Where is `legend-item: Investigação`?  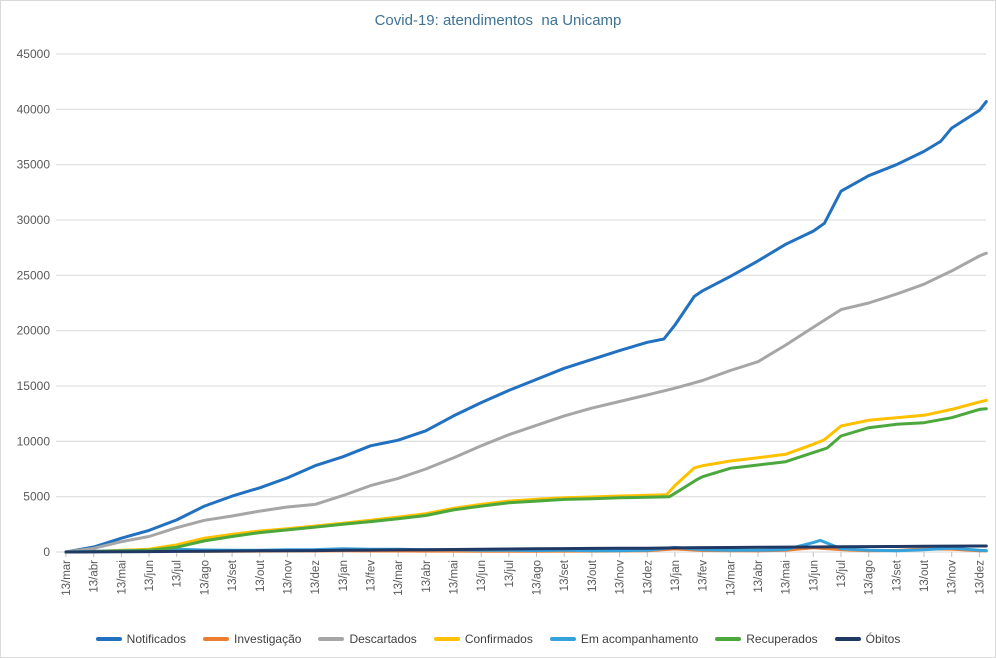
legend-item: Investigação is located at coordinates (252, 639).